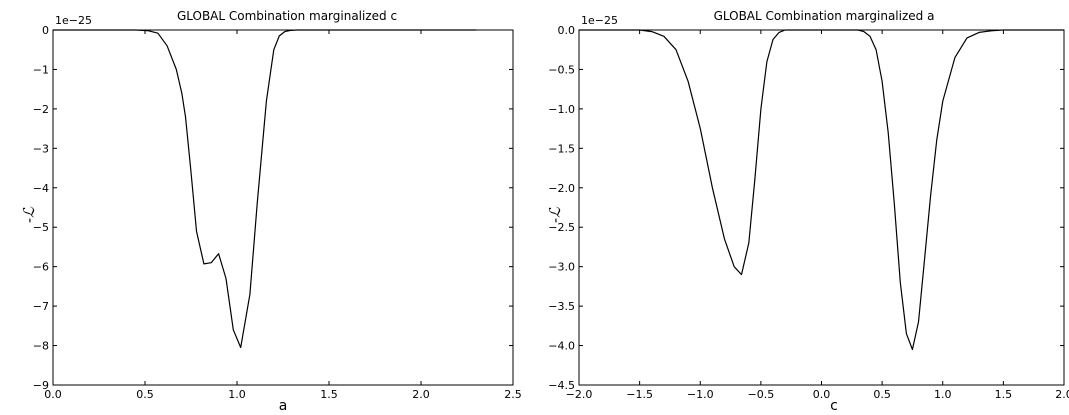 The width and height of the screenshot is (1069, 415). What do you see at coordinates (567, 30) in the screenshot?
I see `y-tick-label: 0.0` at bounding box center [567, 30].